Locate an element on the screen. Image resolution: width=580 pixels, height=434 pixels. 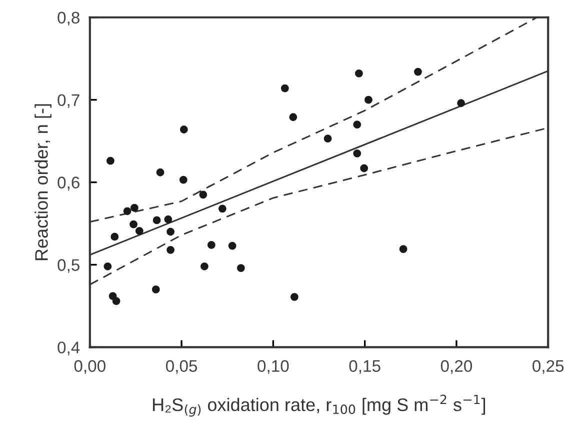
x-tick-label: 0,20 is located at coordinates (456, 367).